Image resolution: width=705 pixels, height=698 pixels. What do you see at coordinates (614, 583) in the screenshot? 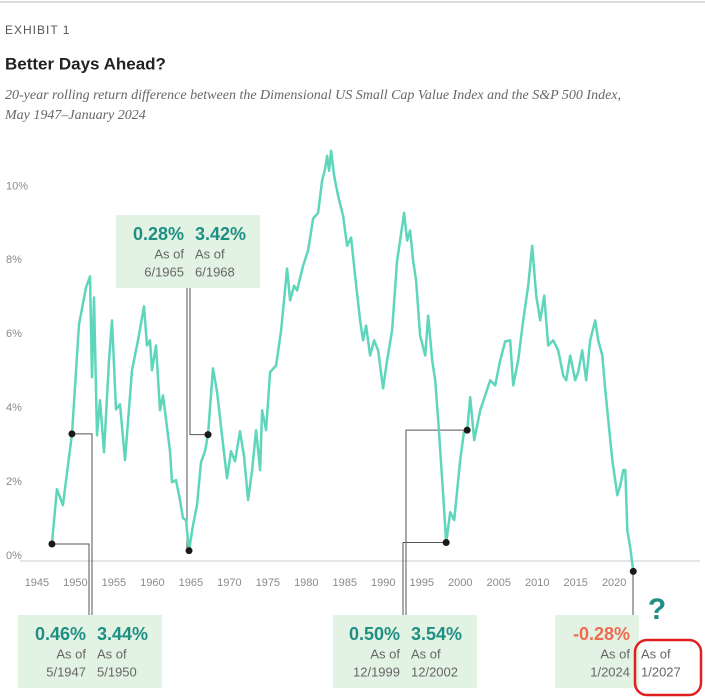
I see `x-tick-label: 2020` at bounding box center [614, 583].